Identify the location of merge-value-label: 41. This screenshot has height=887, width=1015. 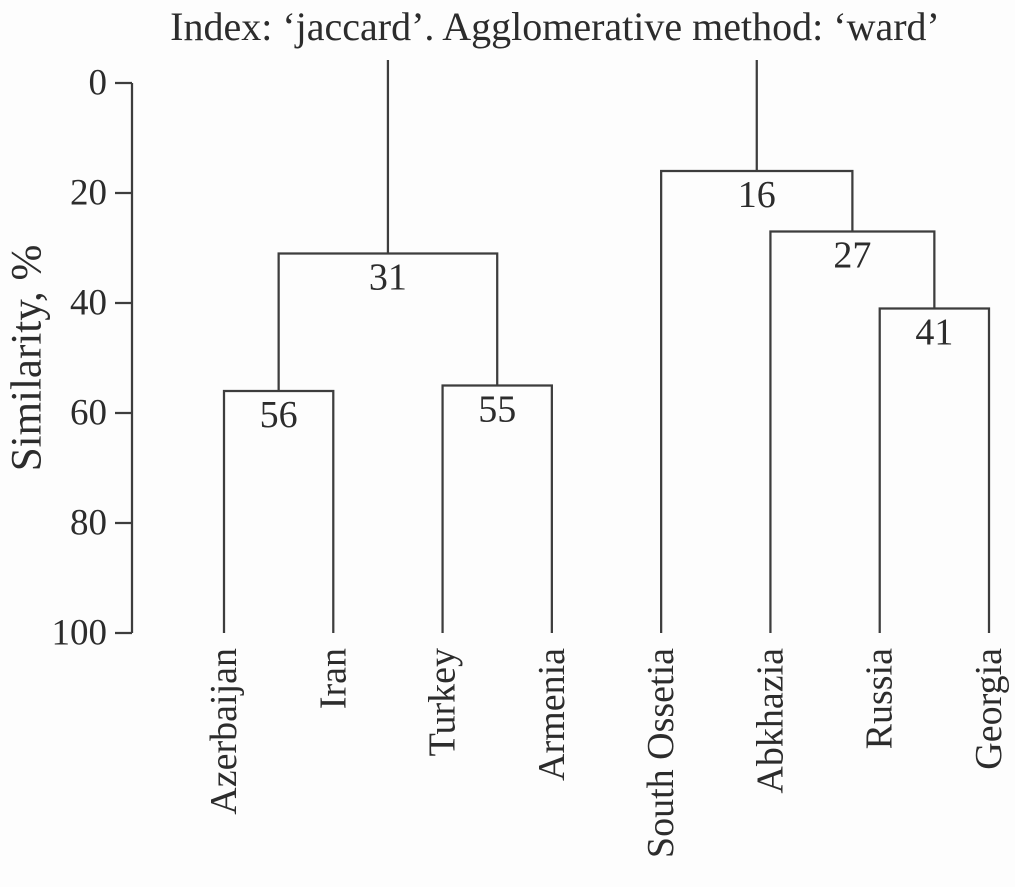
(934, 333).